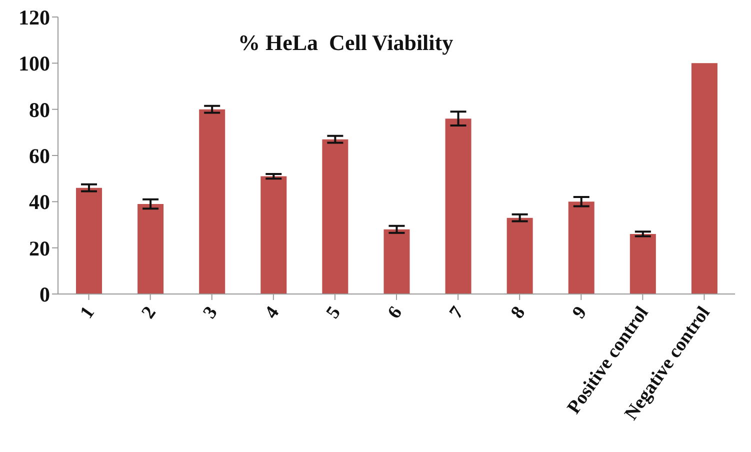 Image resolution: width=751 pixels, height=452 pixels. What do you see at coordinates (334, 312) in the screenshot?
I see `x-tick-label: 5` at bounding box center [334, 312].